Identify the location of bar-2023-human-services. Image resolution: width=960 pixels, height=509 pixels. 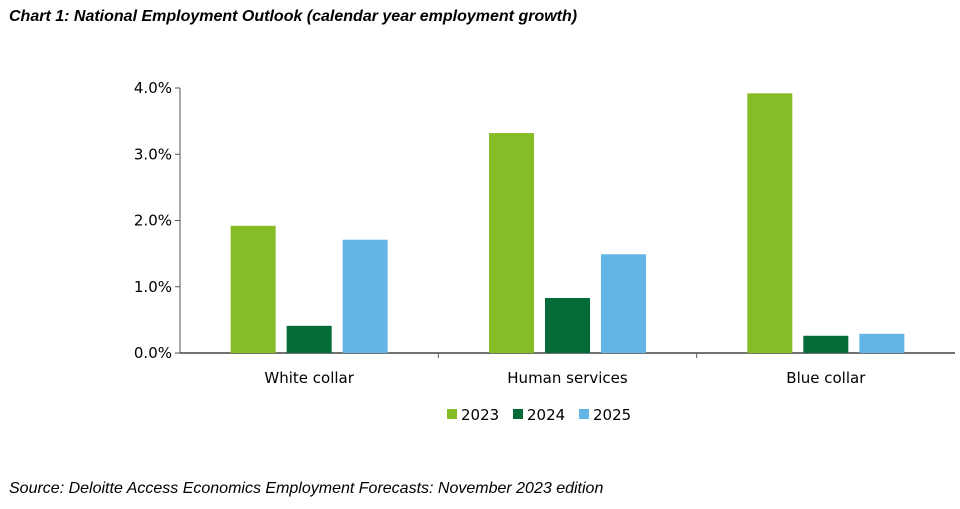
(511, 243).